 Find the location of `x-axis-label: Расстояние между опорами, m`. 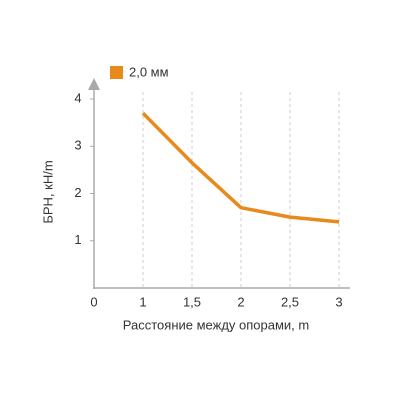

x-axis-label: Расстояние между опорами, m is located at coordinates (216, 324).